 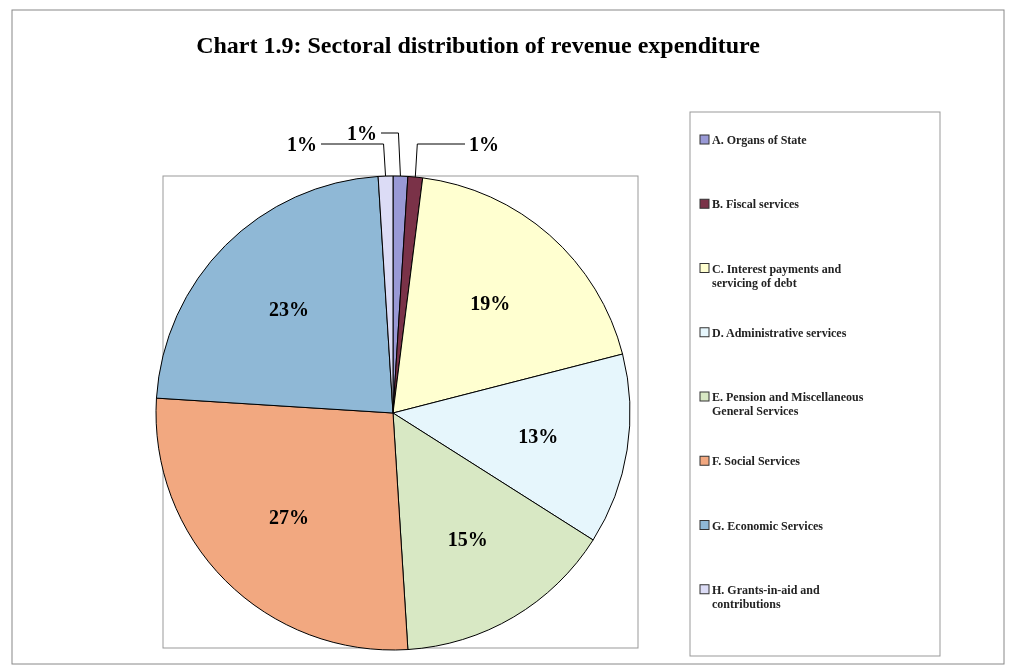 I want to click on legend-label: D. Administrative services, so click(x=779, y=332).